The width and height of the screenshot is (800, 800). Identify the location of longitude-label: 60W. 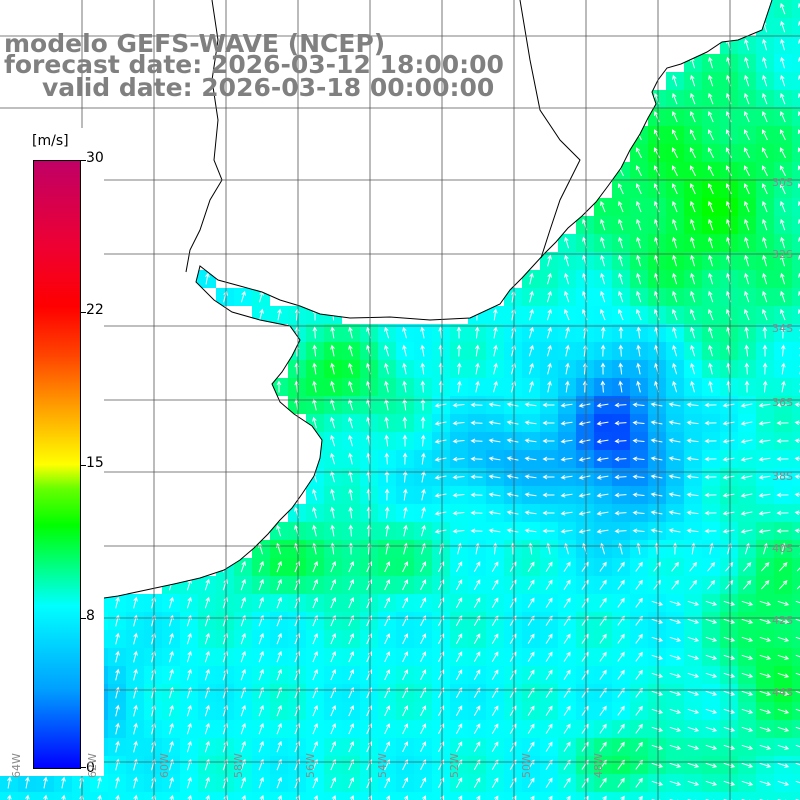
(164, 765).